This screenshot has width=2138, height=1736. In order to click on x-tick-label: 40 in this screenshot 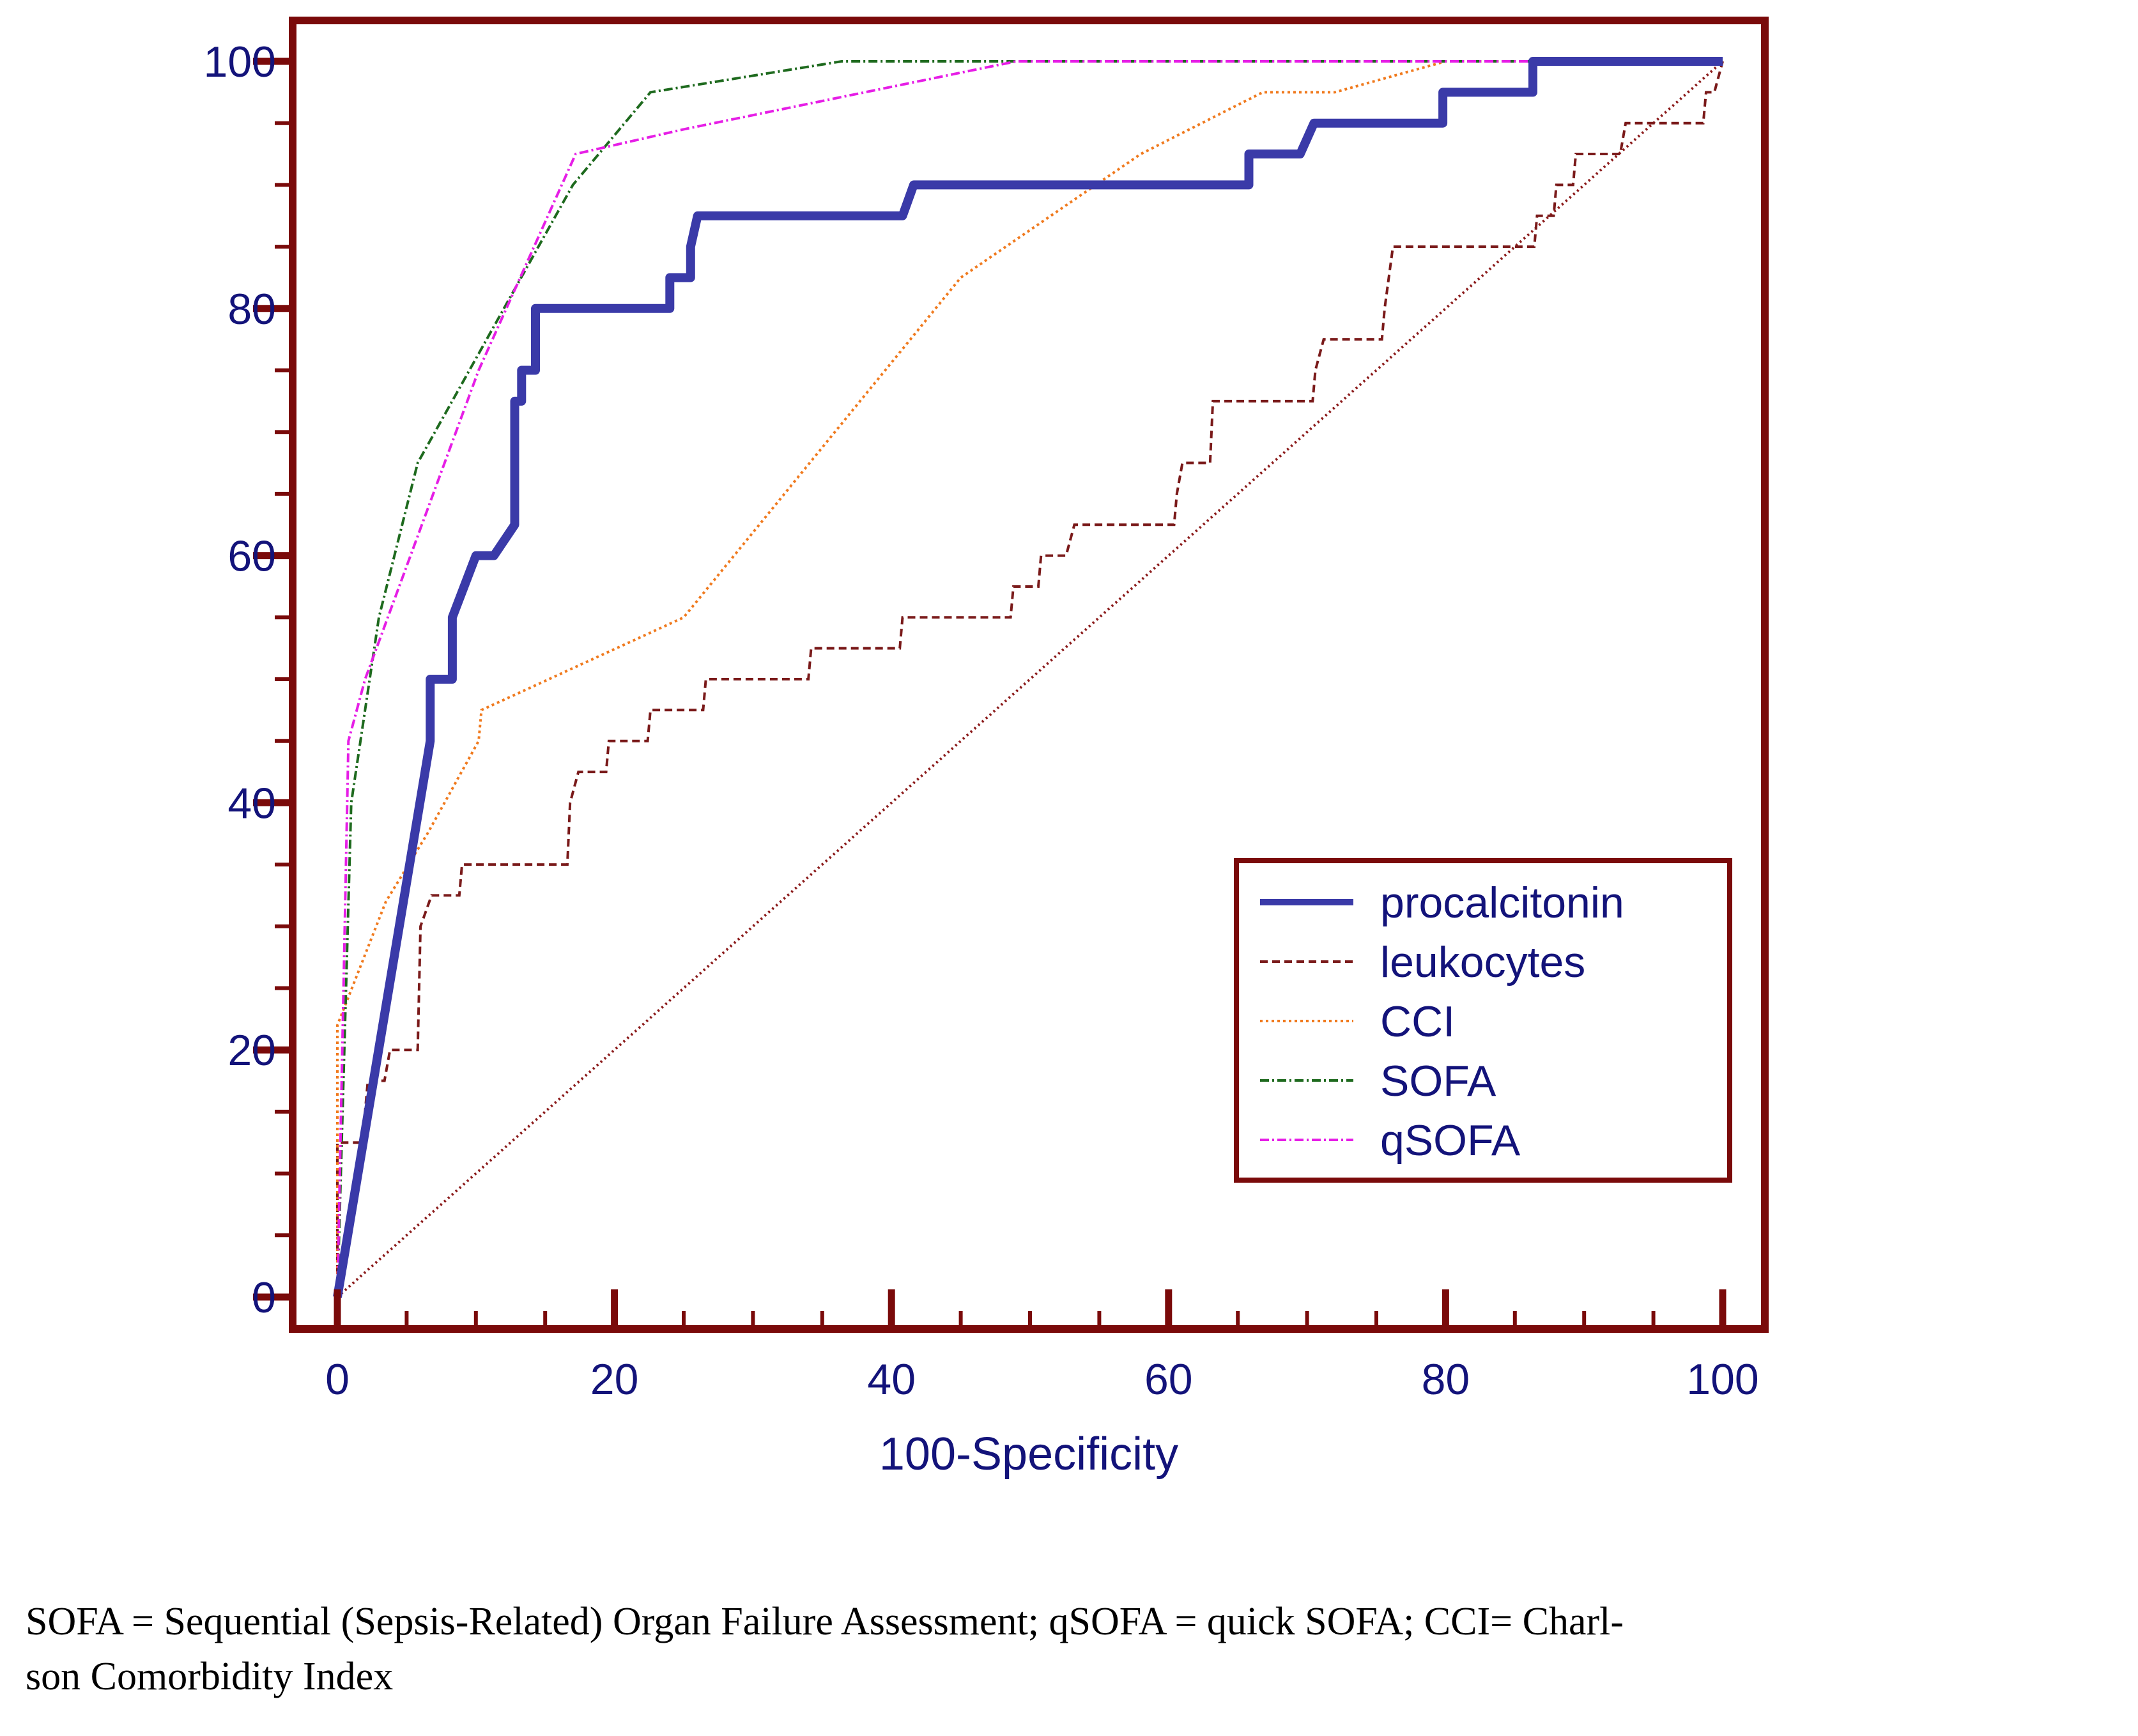, I will do `click(891, 1379)`.